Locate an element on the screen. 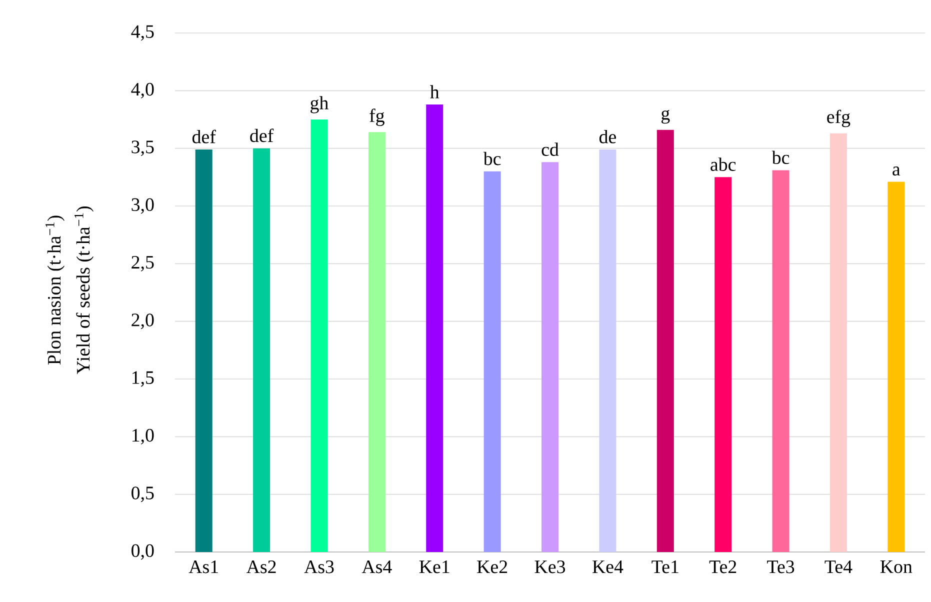 The height and width of the screenshot is (602, 931). annotation: de is located at coordinates (607, 137).